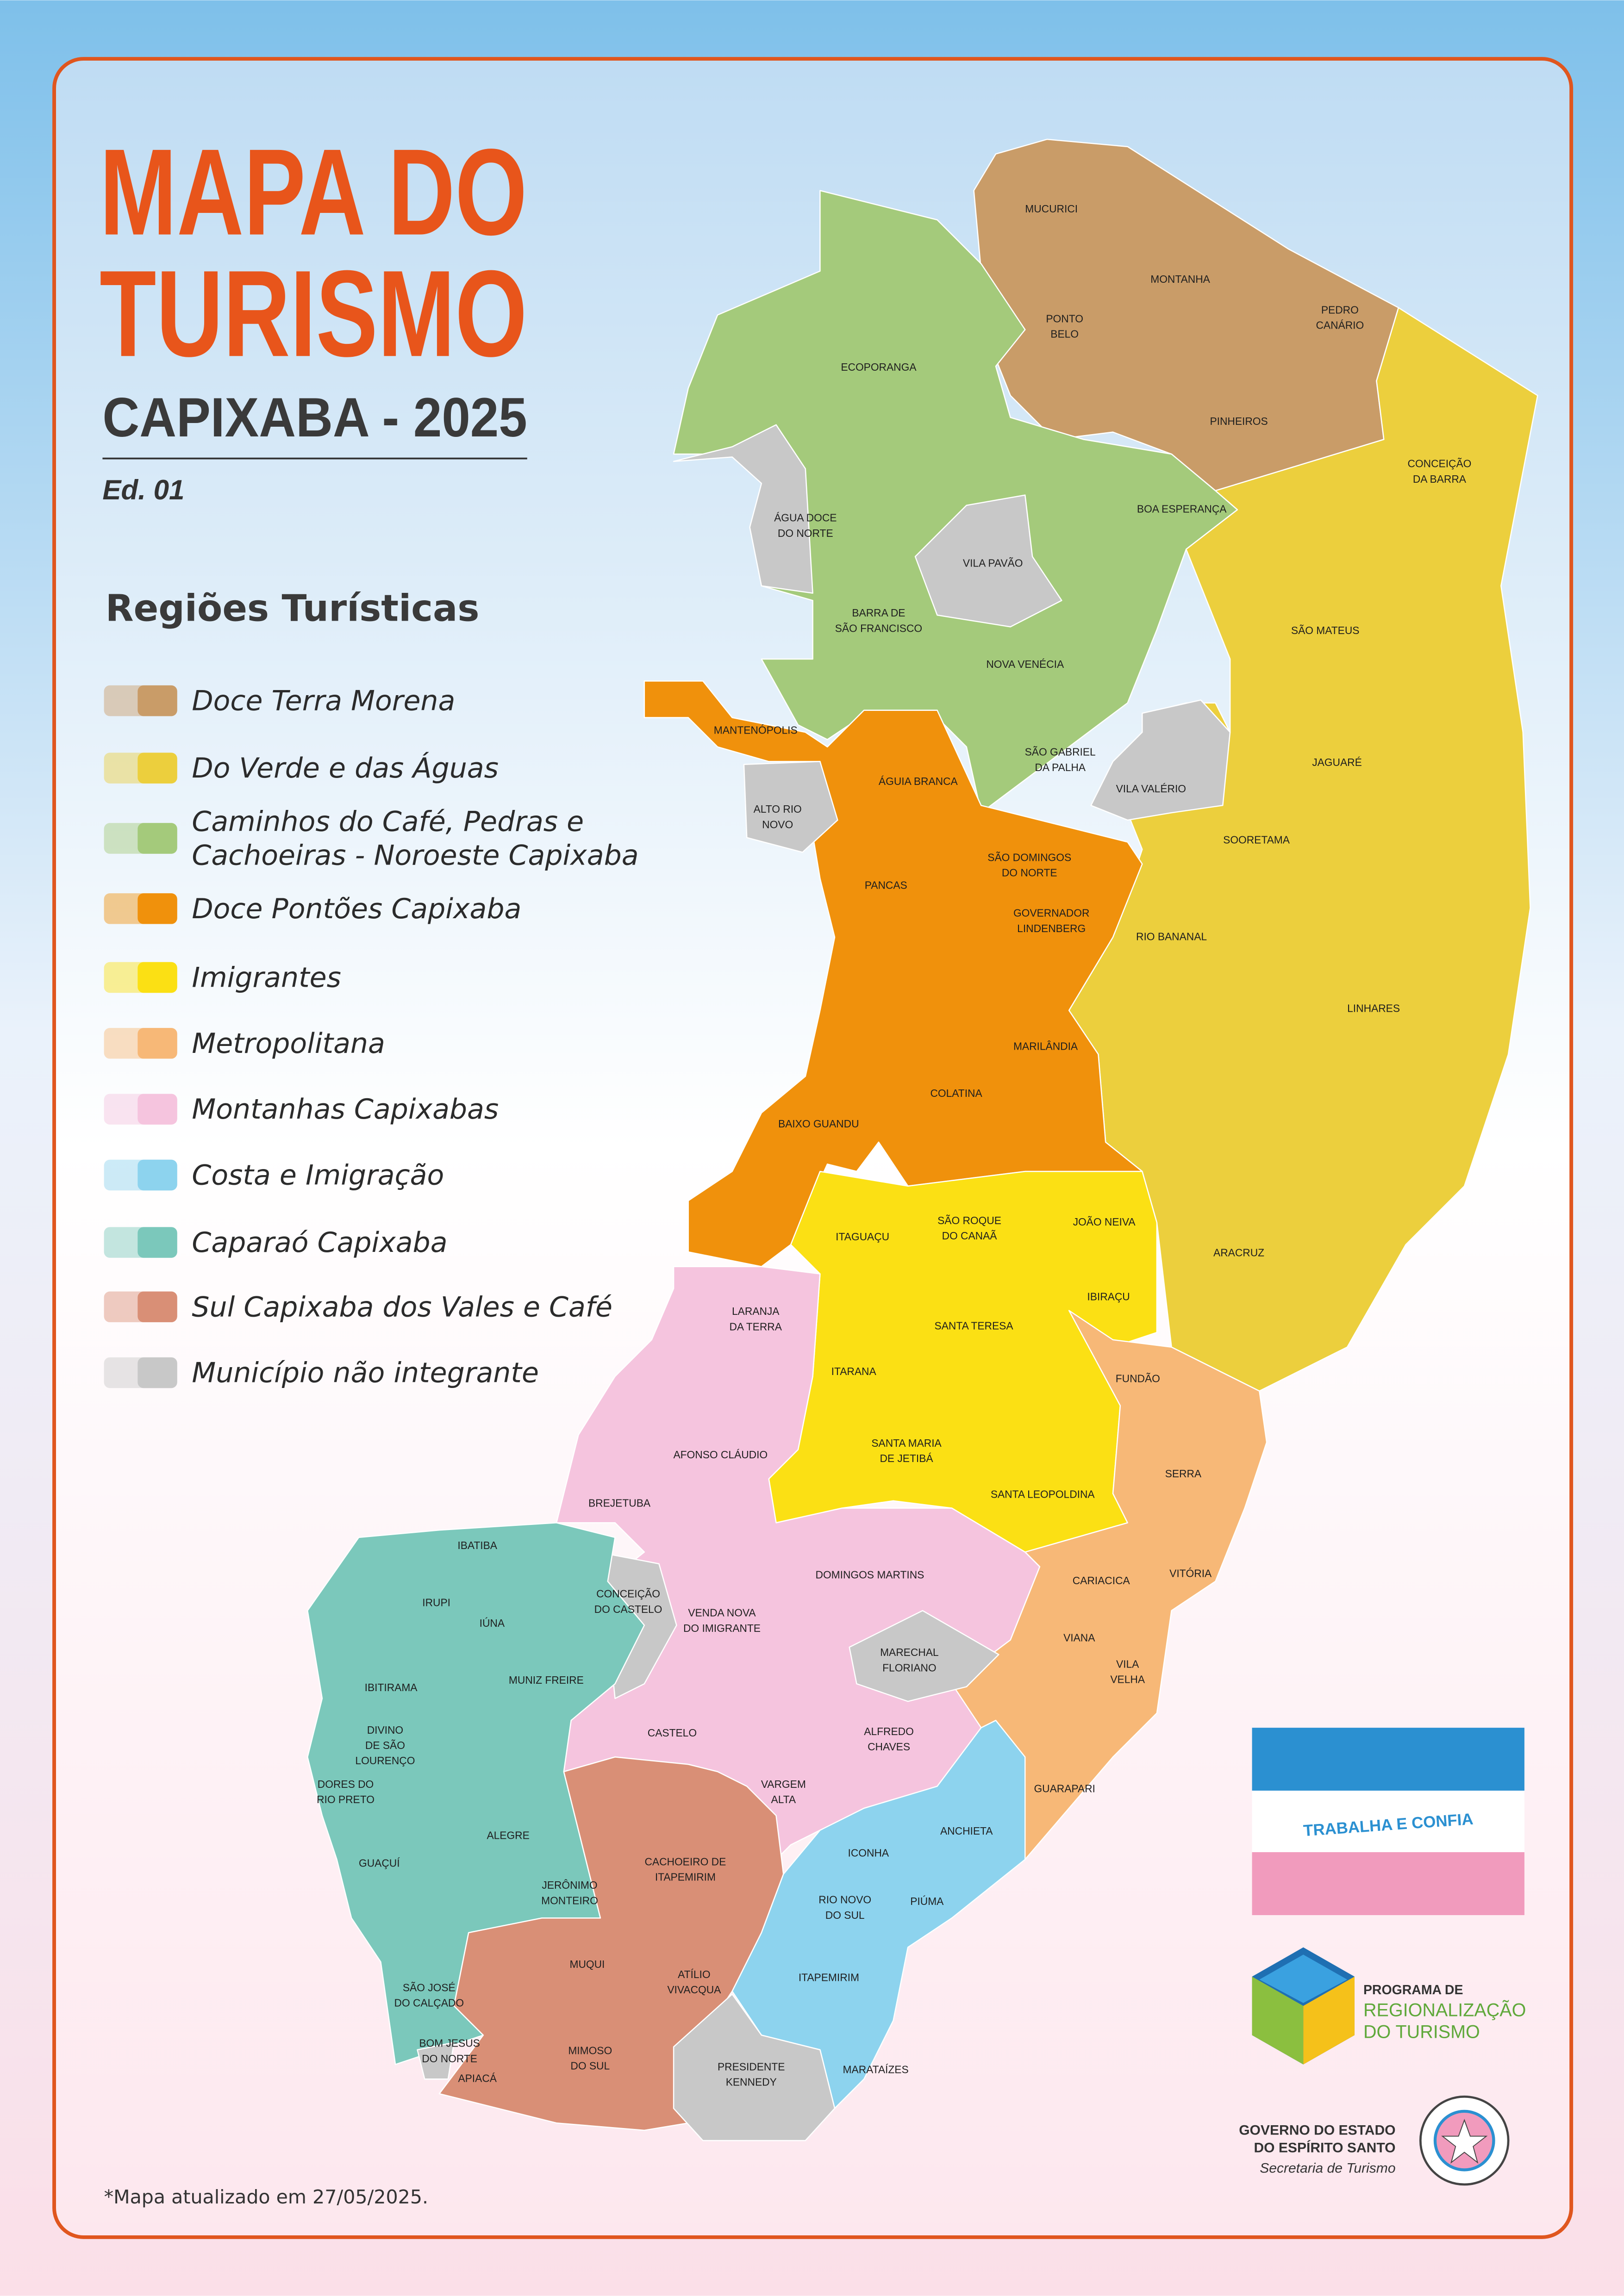 The image size is (1624, 2296). I want to click on logo-text: REGIONALIZAÇÃO, so click(1444, 2010).